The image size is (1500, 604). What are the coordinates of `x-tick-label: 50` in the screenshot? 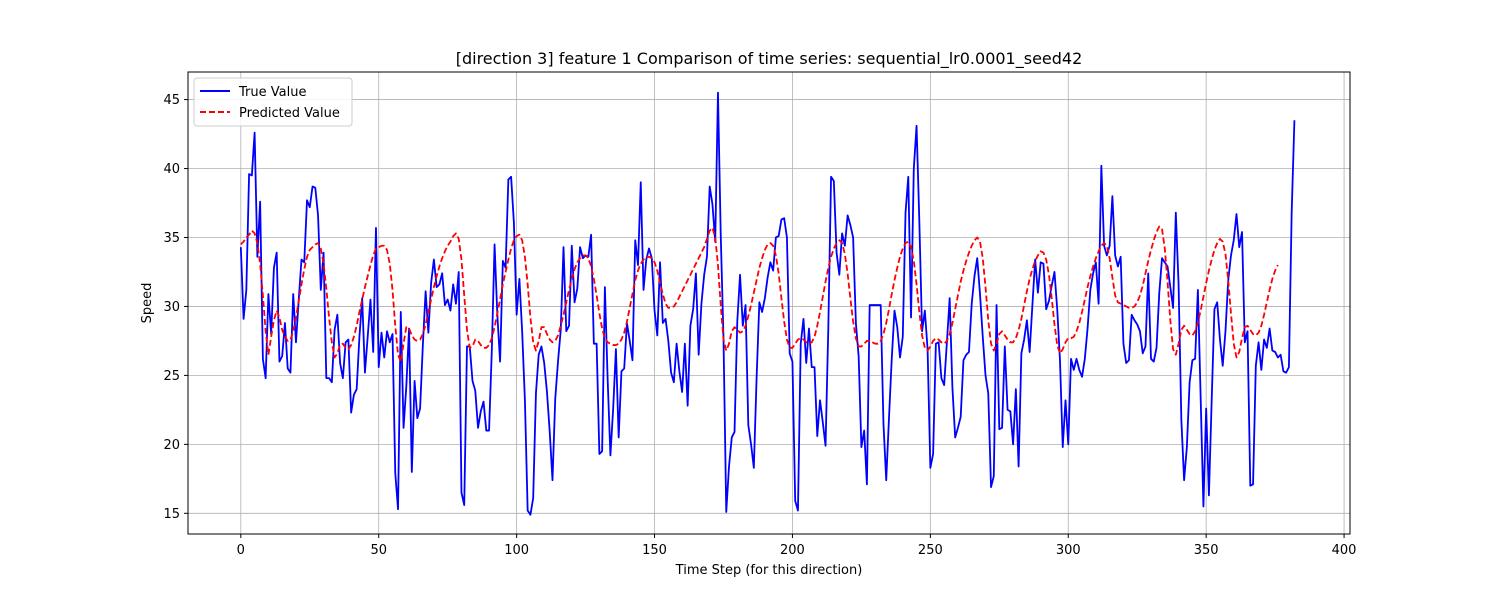 It's located at (378, 550).